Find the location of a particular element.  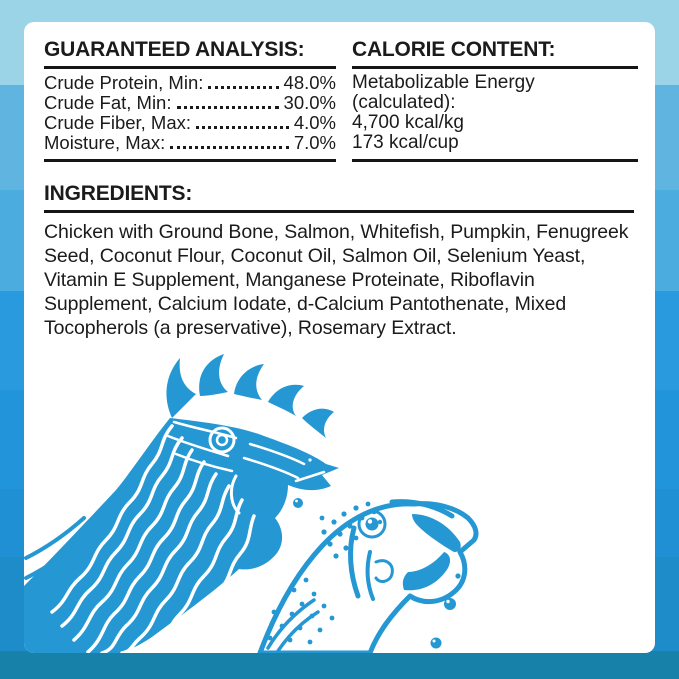

water-droplets-upper is located at coordinates (284, 509).